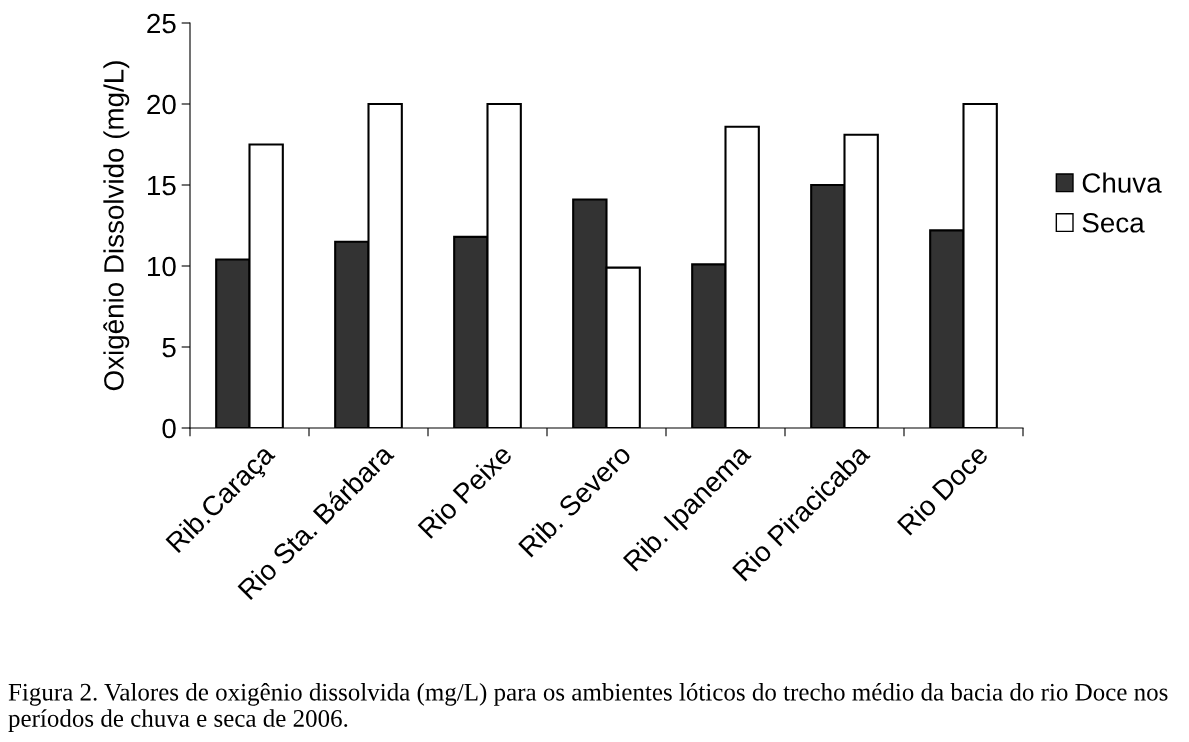 This screenshot has height=742, width=1189. I want to click on y-tick-label: 0, so click(169, 428).